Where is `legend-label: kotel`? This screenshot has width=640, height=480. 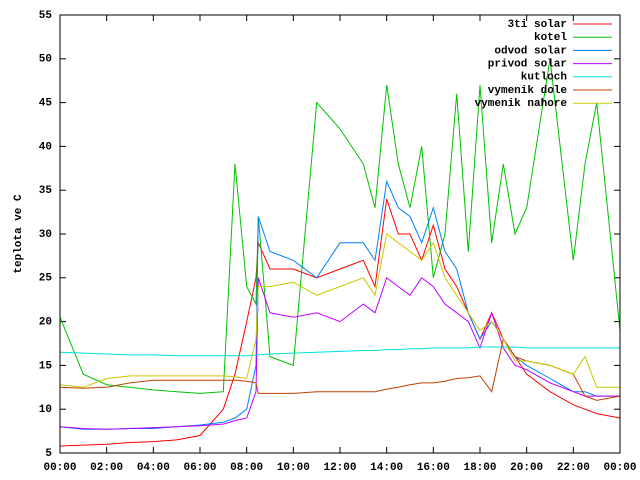
legend-label: kotel is located at coordinates (550, 38).